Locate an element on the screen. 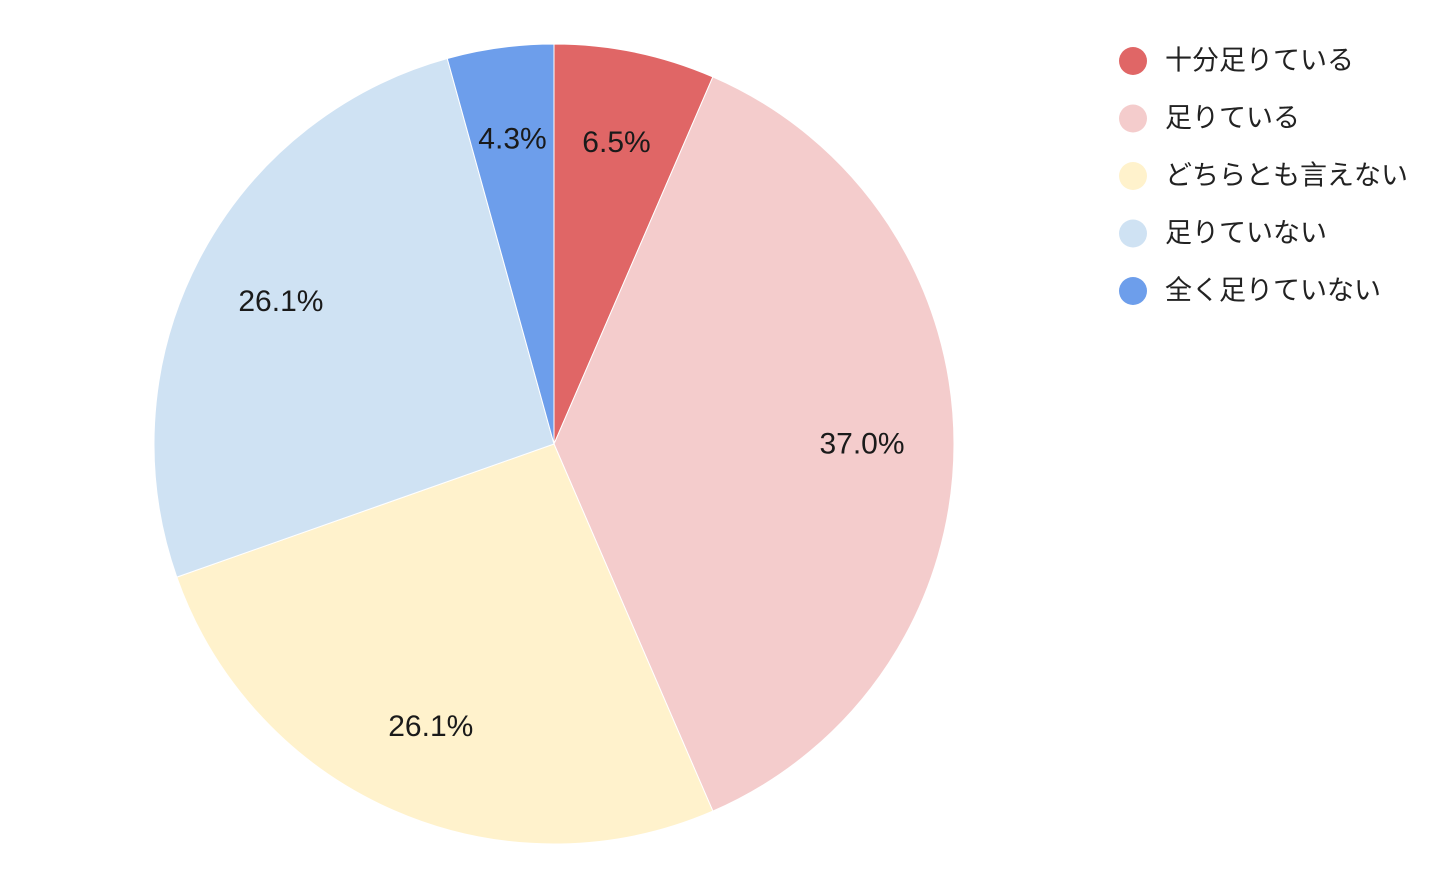  legend-label-5: 全く足りていない is located at coordinates (1273, 291).